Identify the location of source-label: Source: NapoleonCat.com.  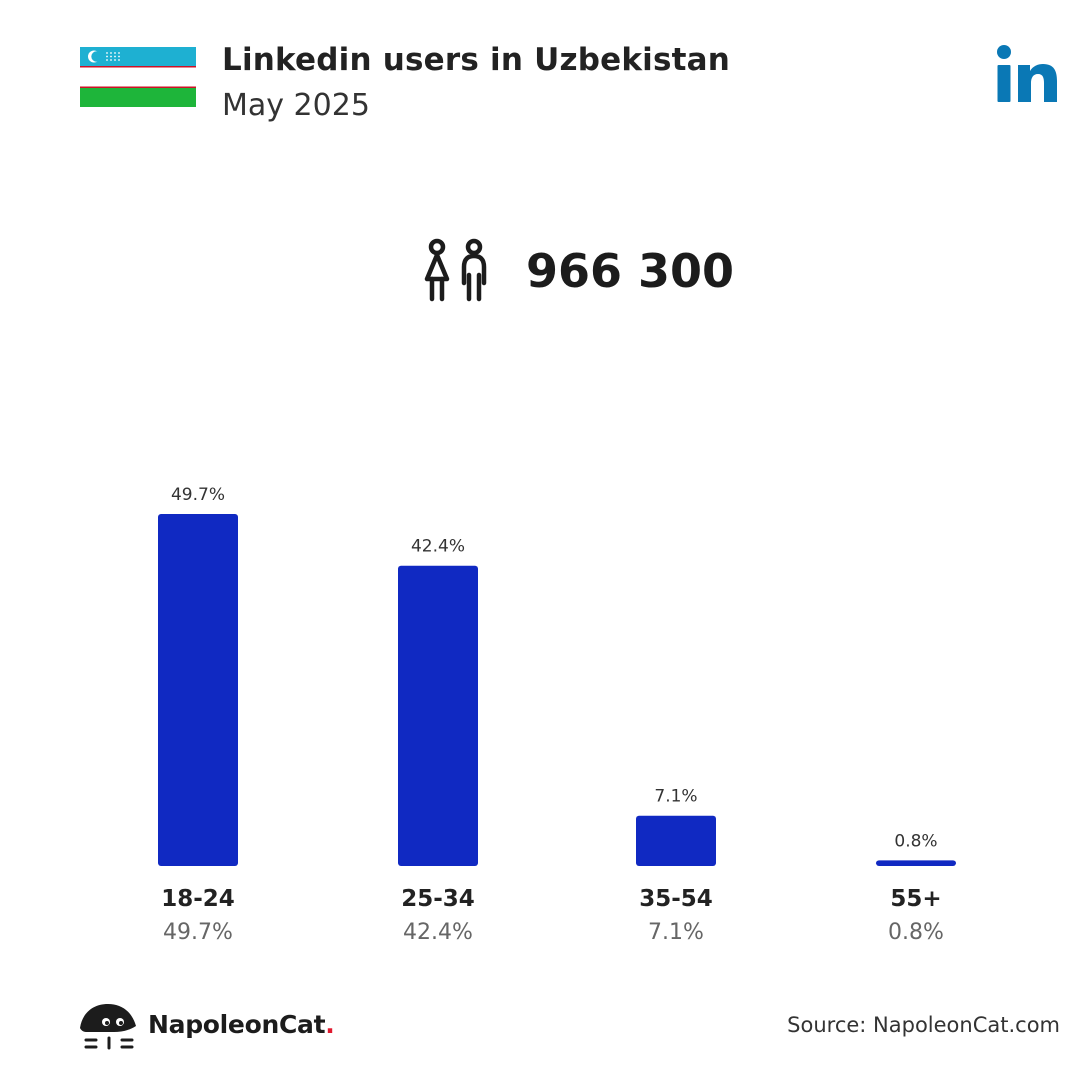
(923, 1025).